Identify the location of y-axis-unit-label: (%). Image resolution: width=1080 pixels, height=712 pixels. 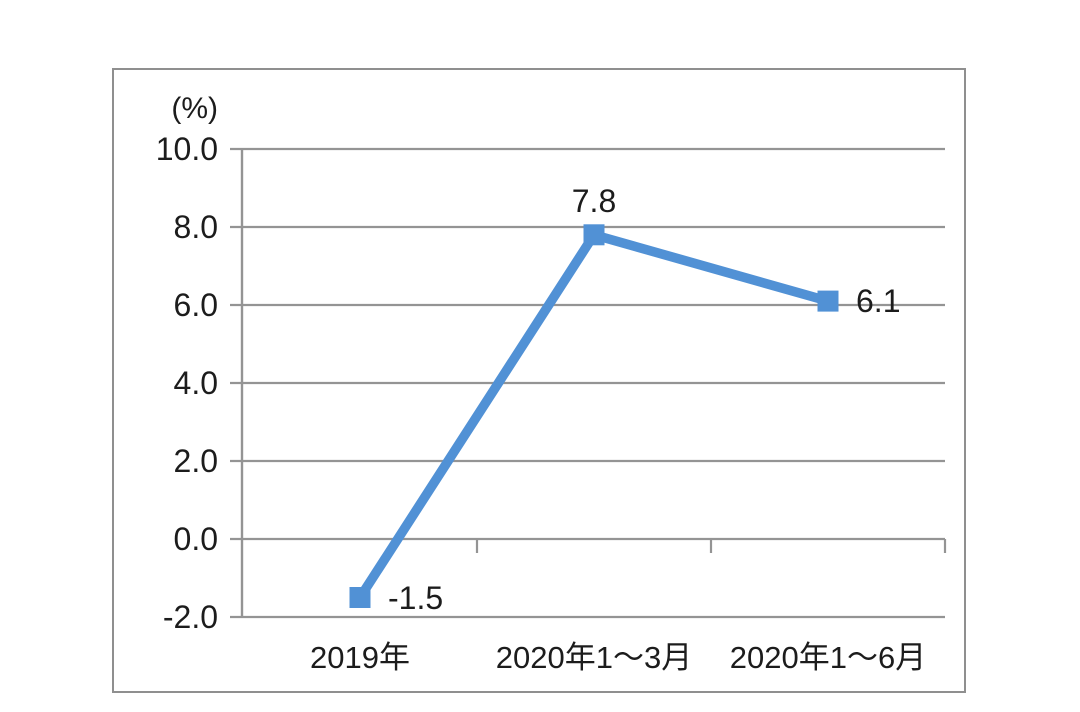
(194, 108).